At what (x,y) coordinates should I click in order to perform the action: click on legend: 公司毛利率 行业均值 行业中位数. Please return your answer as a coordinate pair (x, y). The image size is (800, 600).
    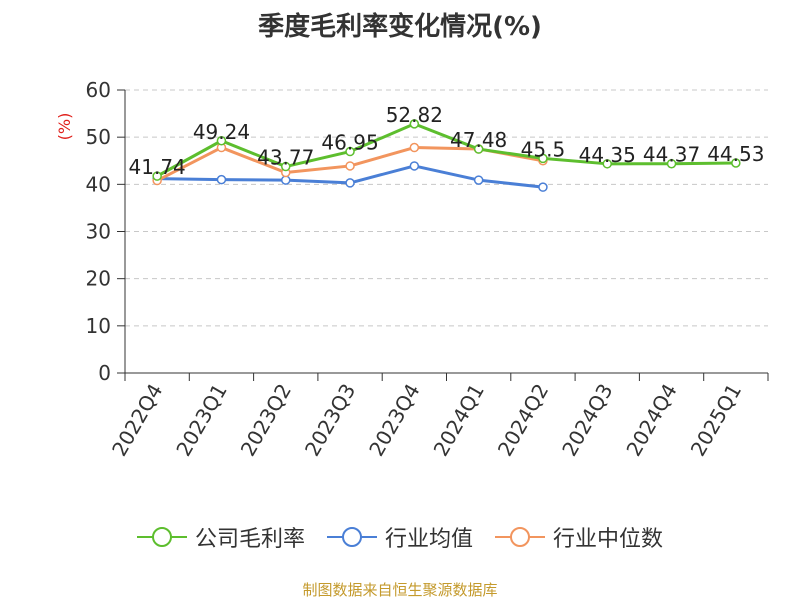
    Looking at the image, I should click on (400, 537).